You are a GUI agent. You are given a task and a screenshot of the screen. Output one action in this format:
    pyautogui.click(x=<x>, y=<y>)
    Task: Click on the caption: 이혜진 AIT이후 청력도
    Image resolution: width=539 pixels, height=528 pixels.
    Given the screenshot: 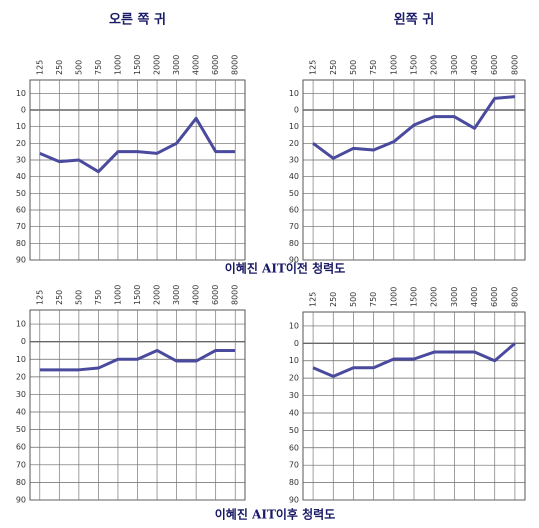 What is the action you would take?
    pyautogui.click(x=275, y=514)
    